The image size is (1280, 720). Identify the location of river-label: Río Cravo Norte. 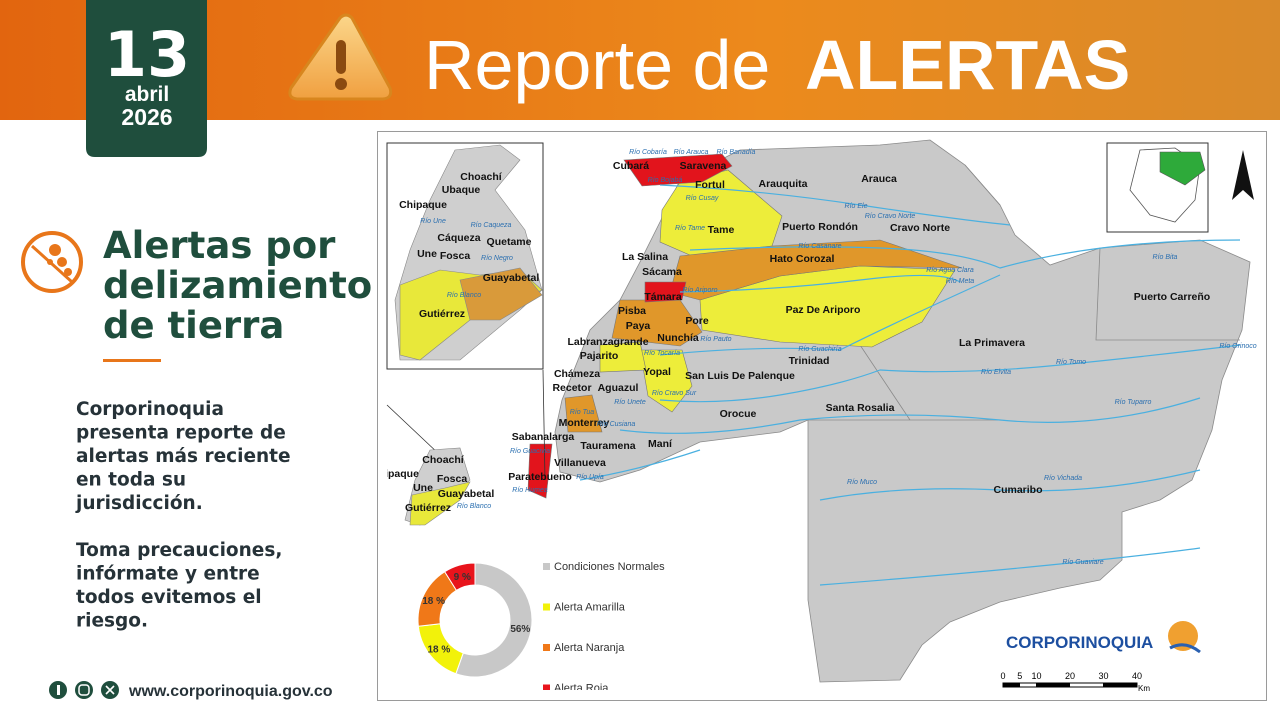
(890, 216).